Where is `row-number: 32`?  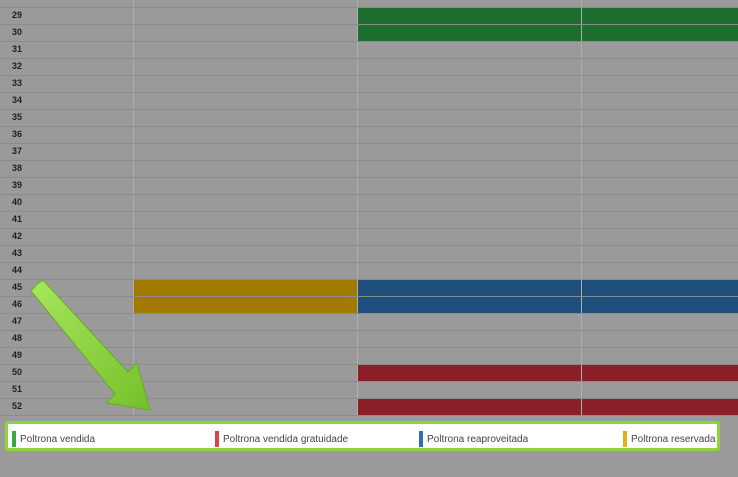 row-number: 32 is located at coordinates (17, 66).